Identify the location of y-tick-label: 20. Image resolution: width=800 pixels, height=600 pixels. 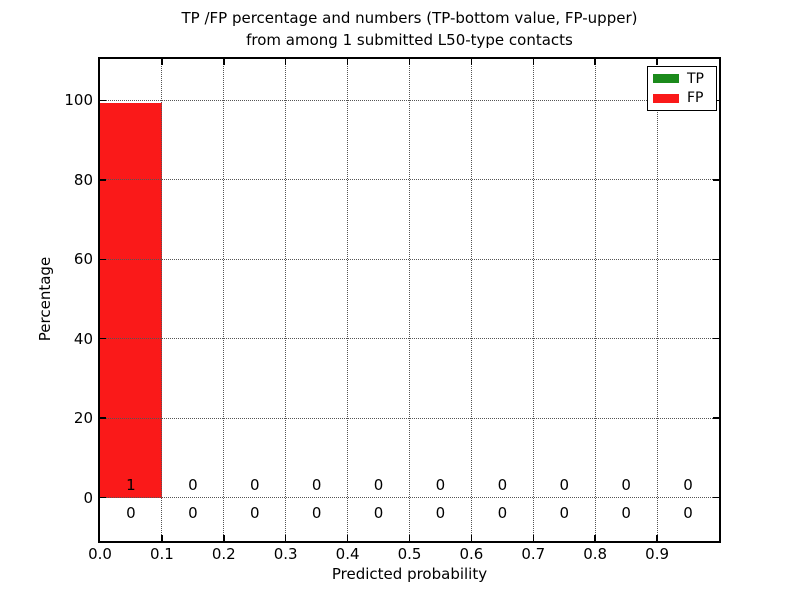
(83, 418).